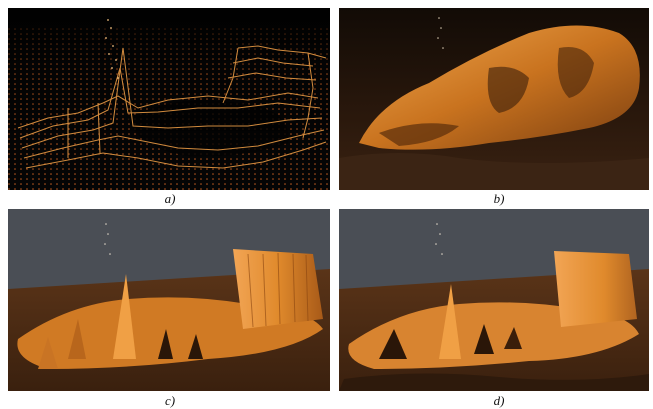 This screenshot has width=653, height=409. What do you see at coordinates (499, 400) in the screenshot?
I see `caption-d: d)` at bounding box center [499, 400].